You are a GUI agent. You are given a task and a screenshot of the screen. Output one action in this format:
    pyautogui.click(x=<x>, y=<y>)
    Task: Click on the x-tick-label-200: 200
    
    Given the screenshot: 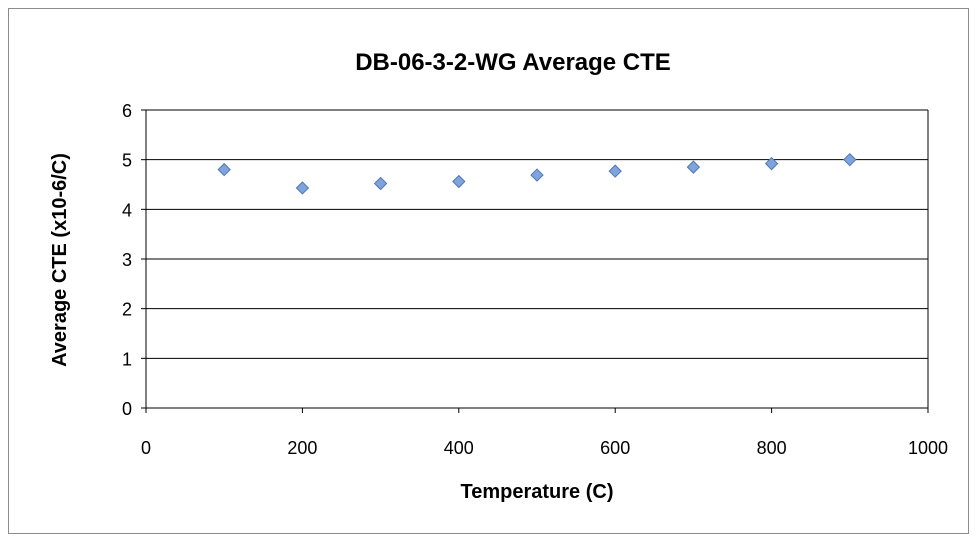 What is the action you would take?
    pyautogui.click(x=302, y=448)
    